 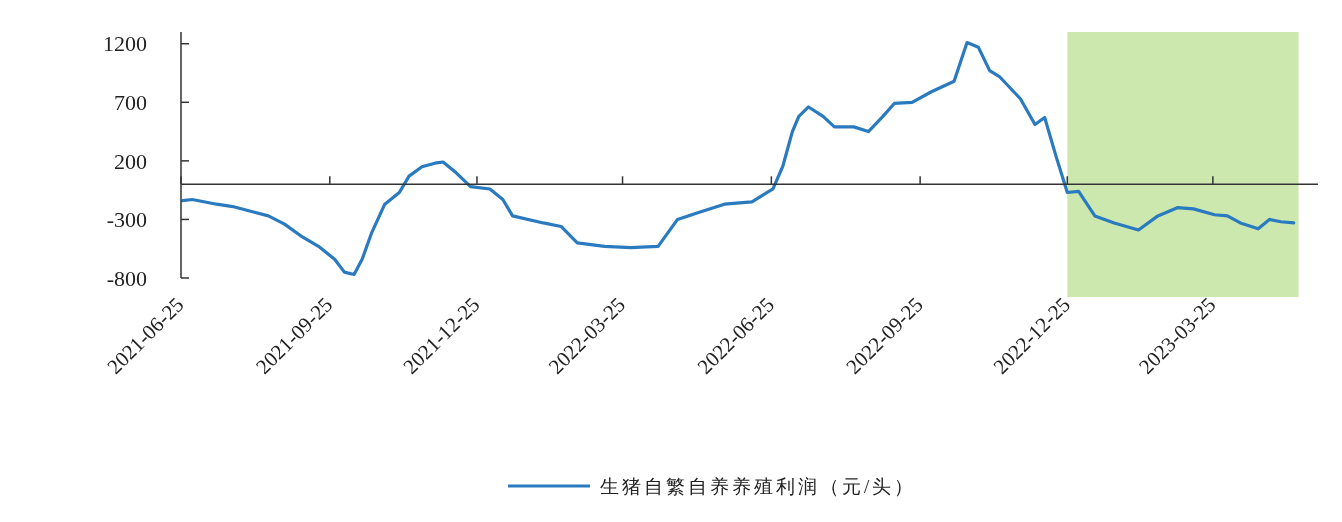 What do you see at coordinates (130, 161) in the screenshot?
I see `y-tick-label: 200` at bounding box center [130, 161].